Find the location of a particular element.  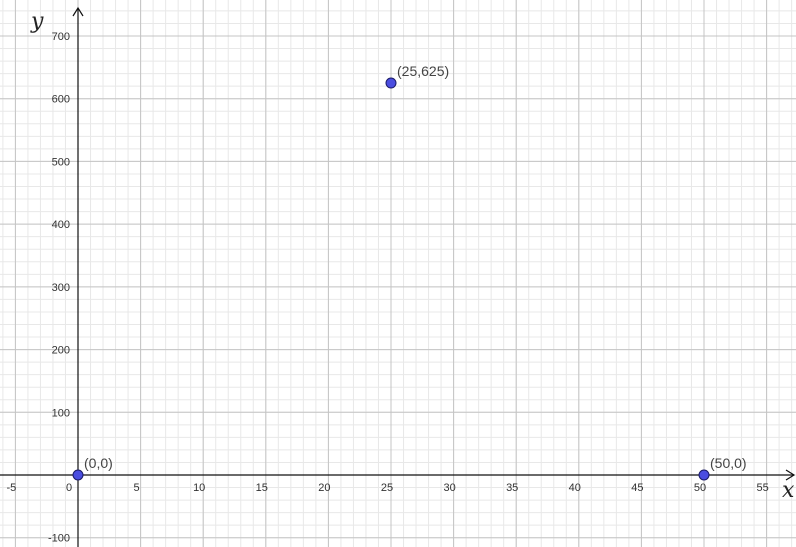

y-axis-arrow is located at coordinates (78, 11).